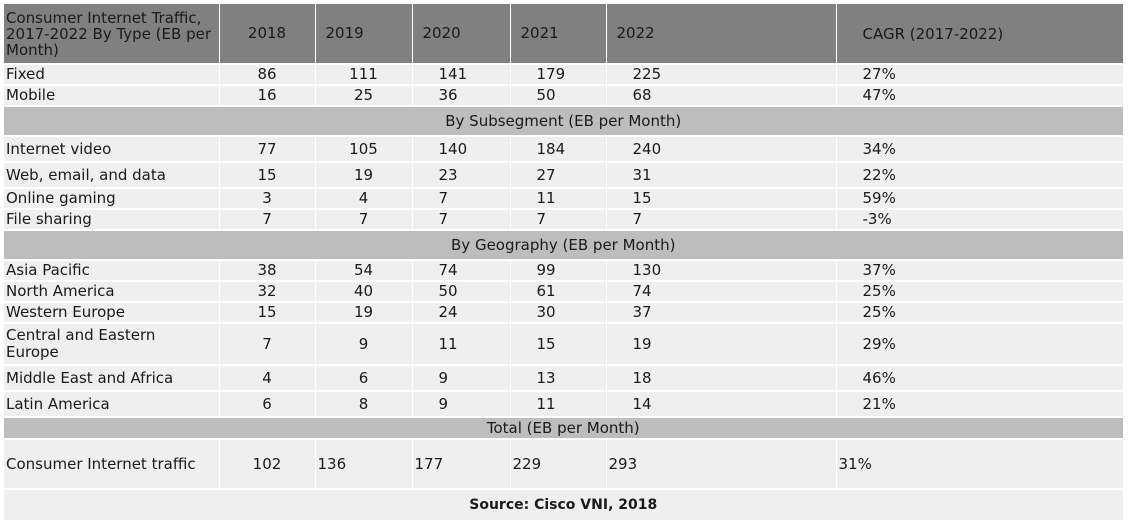 Image resolution: width=1128 pixels, height=528 pixels. Describe the element at coordinates (558, 75) in the screenshot. I see `cell-2021: 179` at that location.